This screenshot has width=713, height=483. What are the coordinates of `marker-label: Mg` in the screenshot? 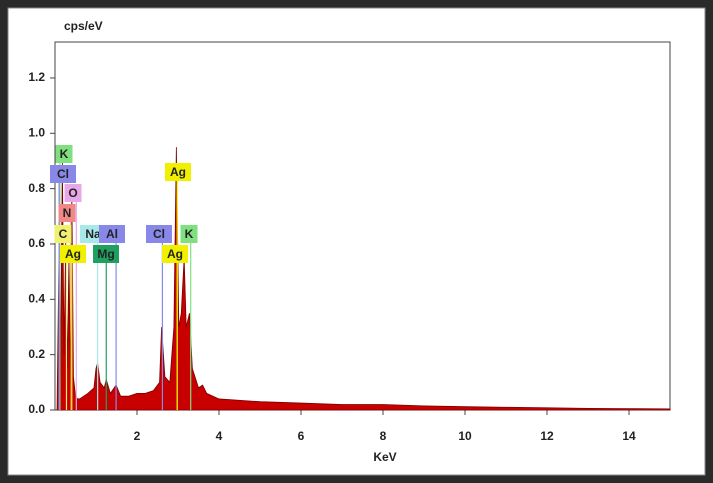 It's located at (105, 254).